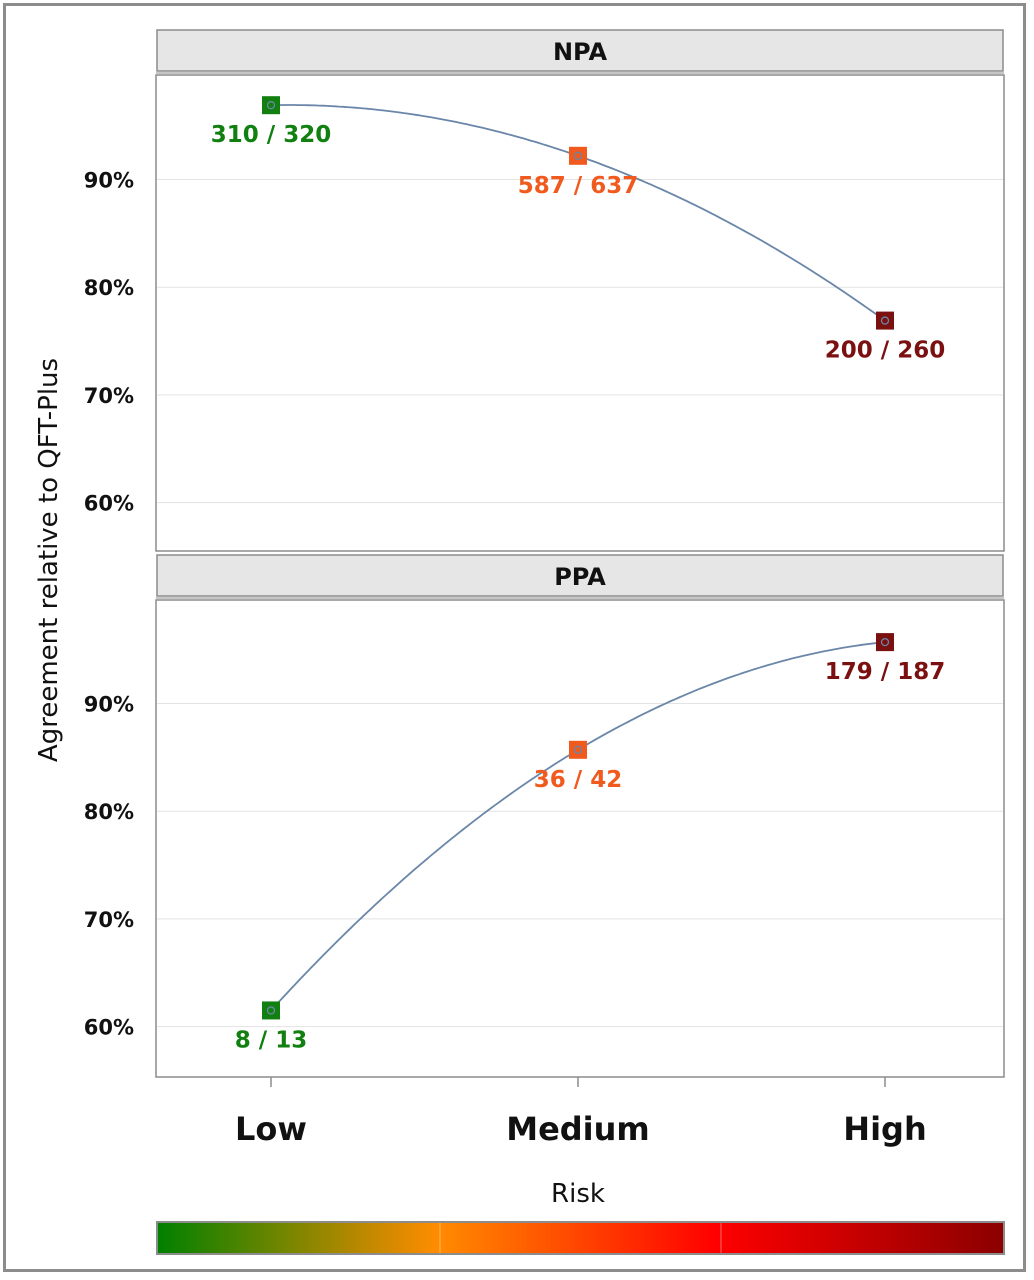 The height and width of the screenshot is (1280, 1034). What do you see at coordinates (271, 1129) in the screenshot?
I see `x-tick-label: Low` at bounding box center [271, 1129].